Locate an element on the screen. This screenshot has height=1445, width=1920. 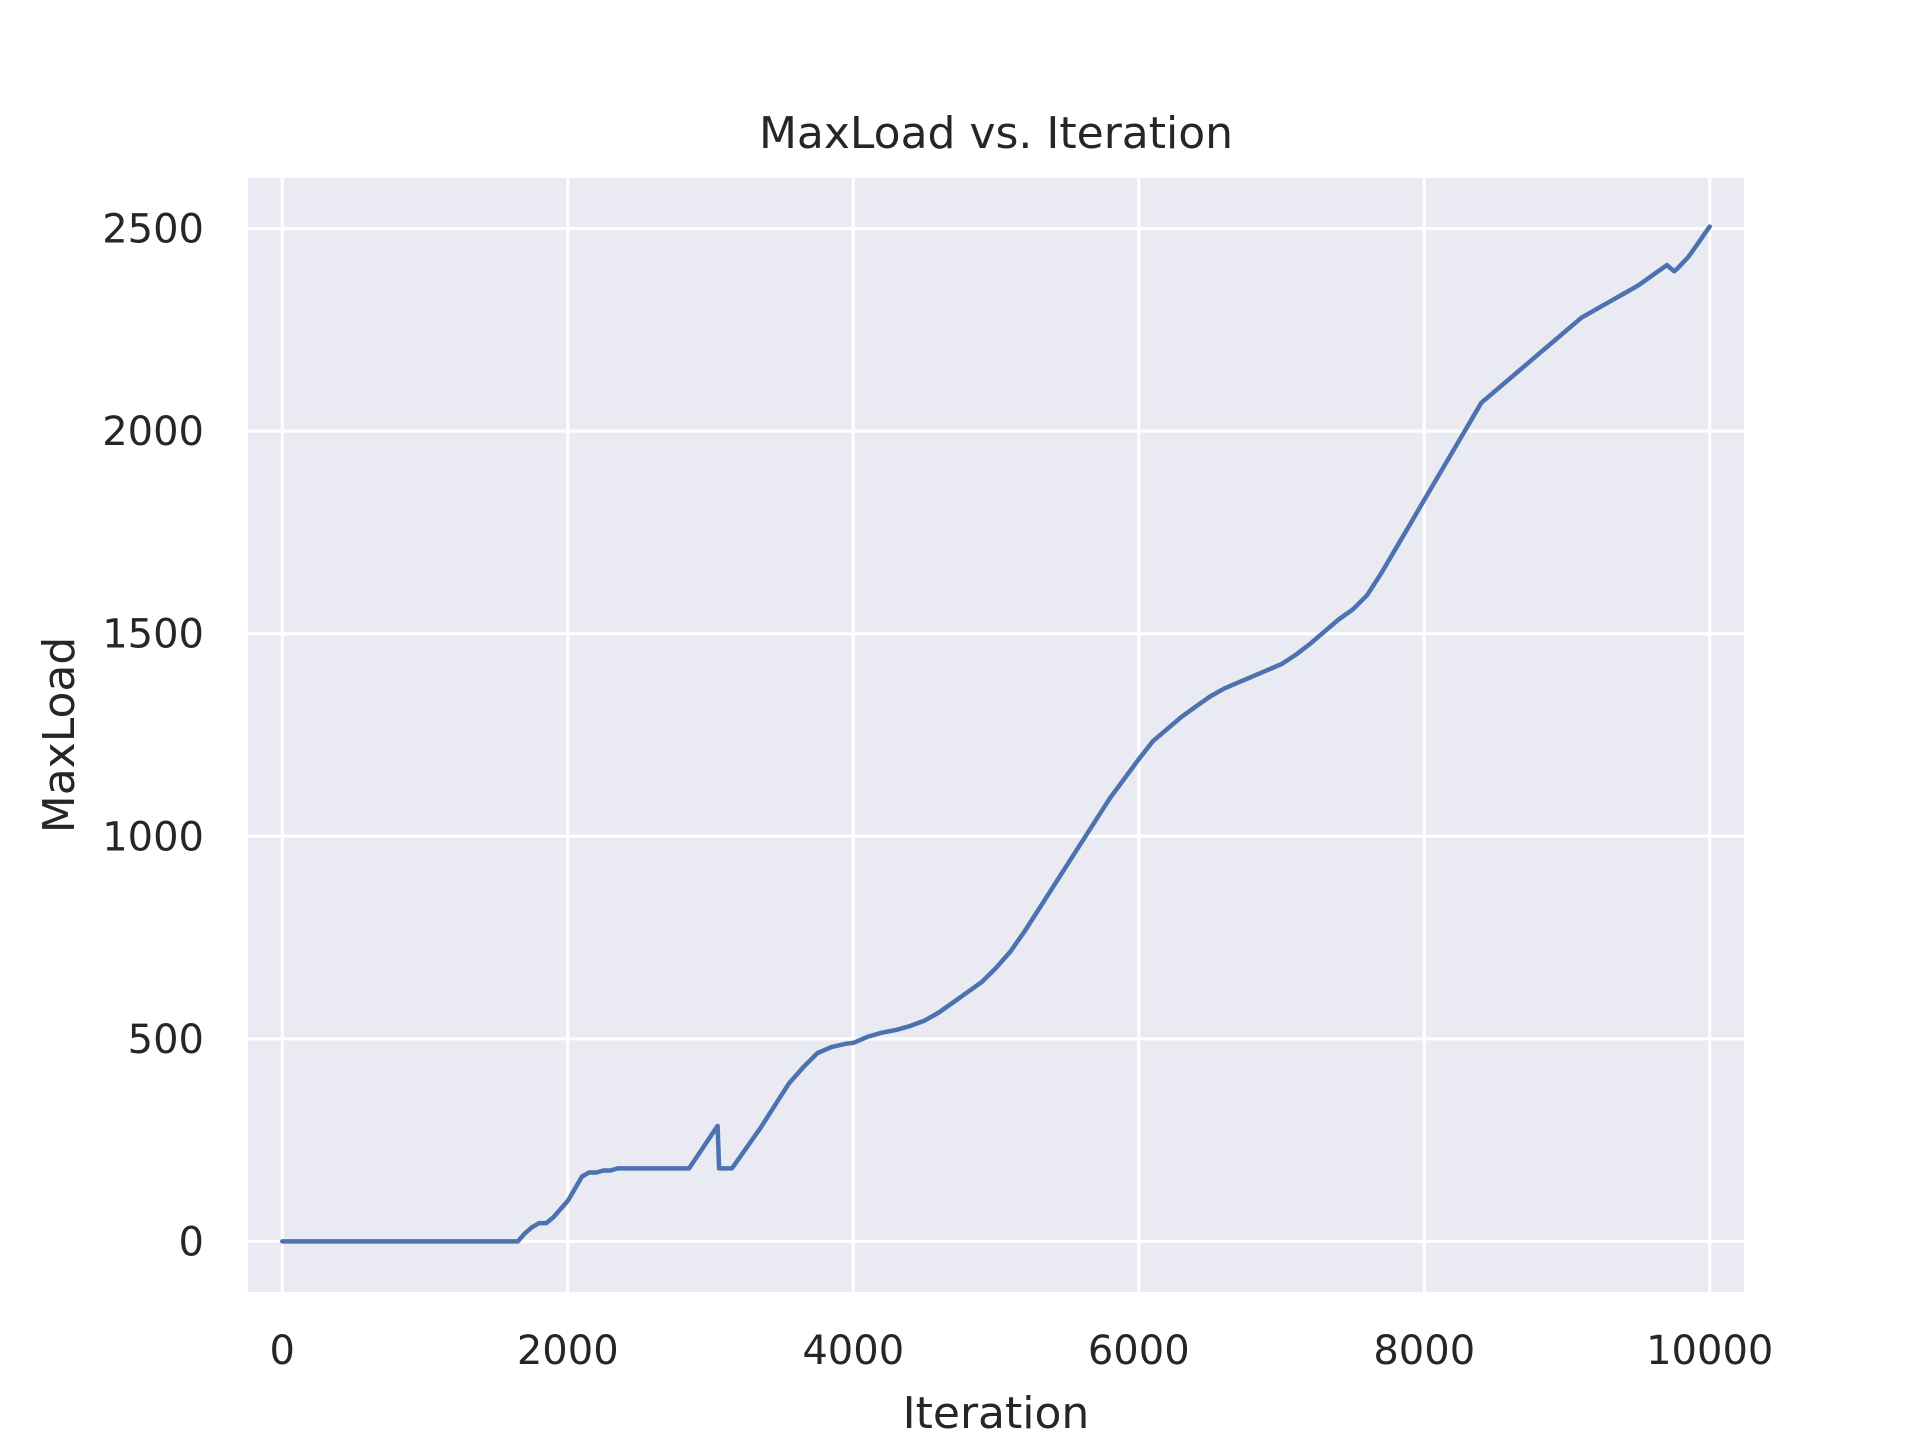
y-tick-label: 1000 is located at coordinates (153, 837).